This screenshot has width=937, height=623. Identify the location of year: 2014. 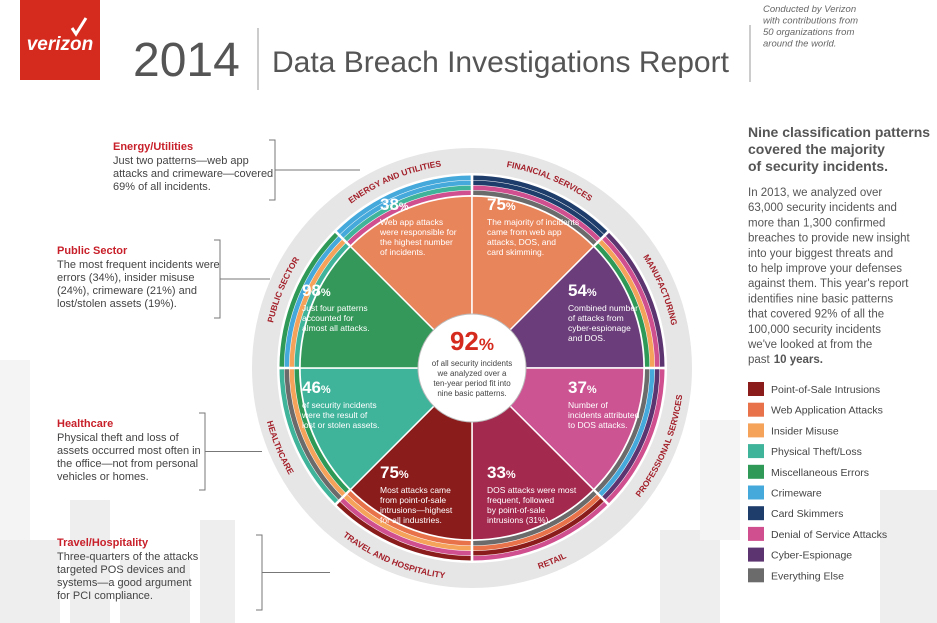
(186, 60).